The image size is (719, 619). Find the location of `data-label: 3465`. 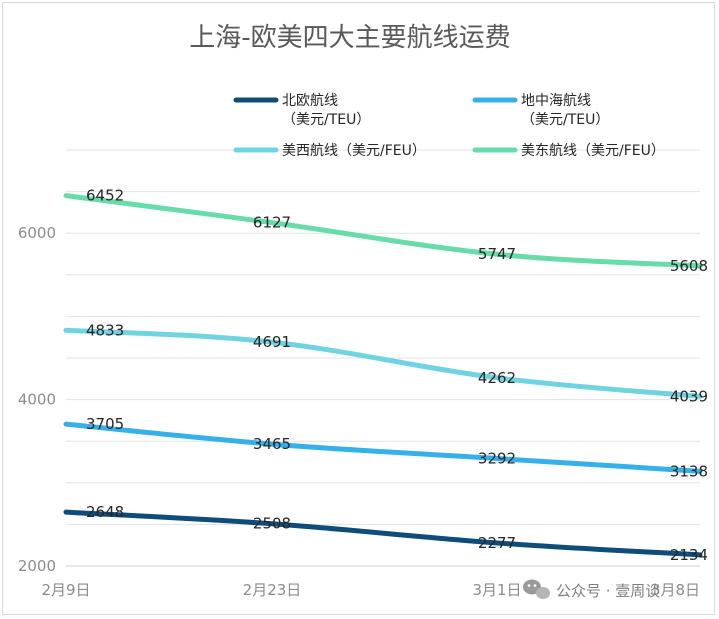

data-label: 3465 is located at coordinates (272, 444).